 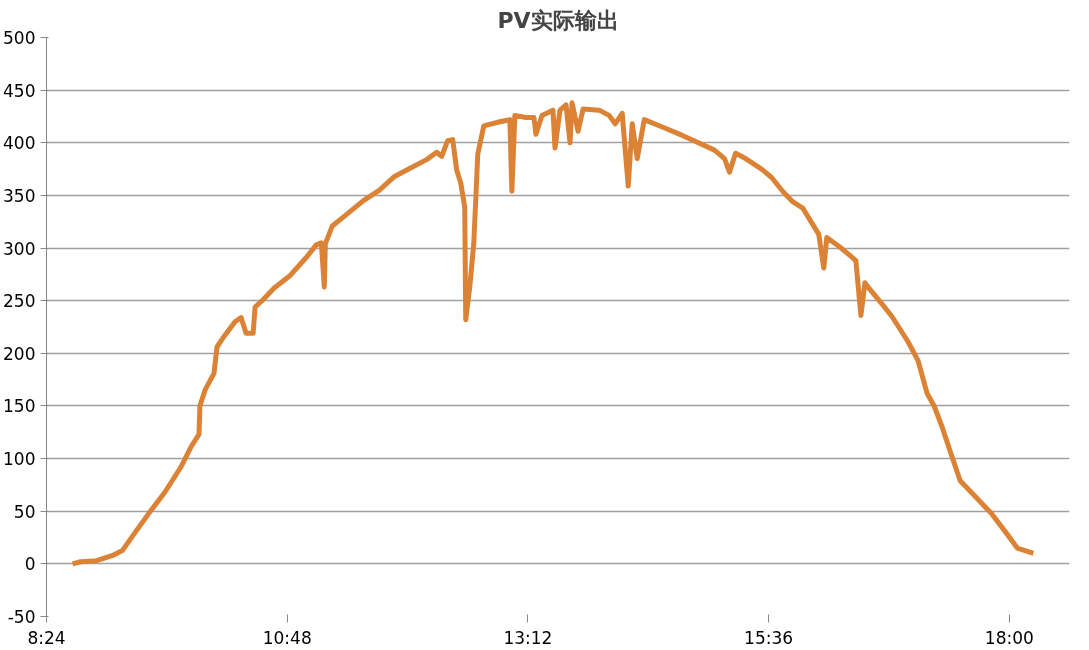 I want to click on x-tick-label: 13:12, so click(x=528, y=637).